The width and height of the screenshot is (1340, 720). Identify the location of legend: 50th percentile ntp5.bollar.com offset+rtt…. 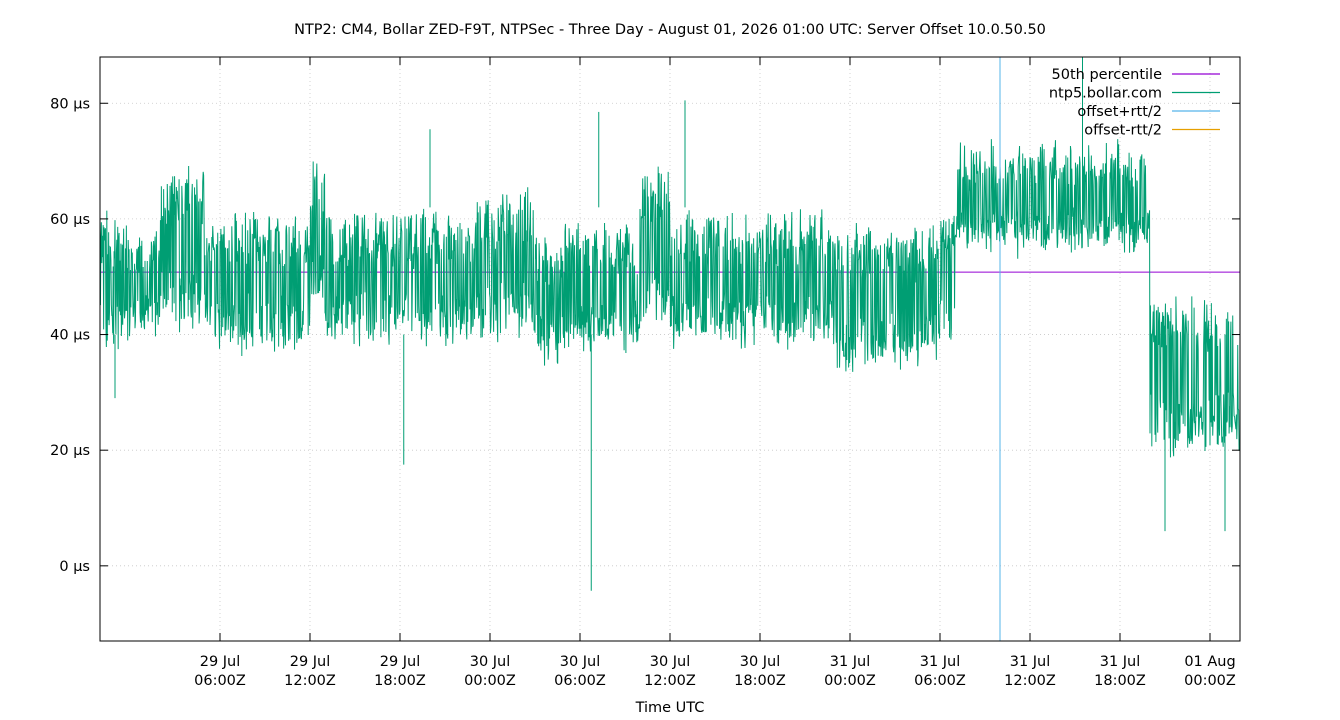
(1134, 103).